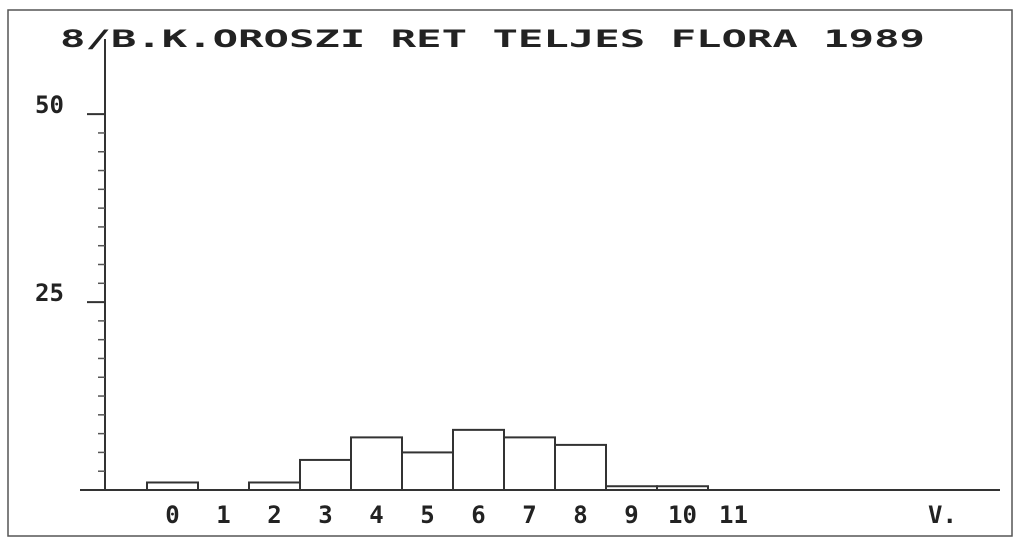 The height and width of the screenshot is (542, 1018). Describe the element at coordinates (631, 515) in the screenshot. I see `x-tick-label: 9` at that location.